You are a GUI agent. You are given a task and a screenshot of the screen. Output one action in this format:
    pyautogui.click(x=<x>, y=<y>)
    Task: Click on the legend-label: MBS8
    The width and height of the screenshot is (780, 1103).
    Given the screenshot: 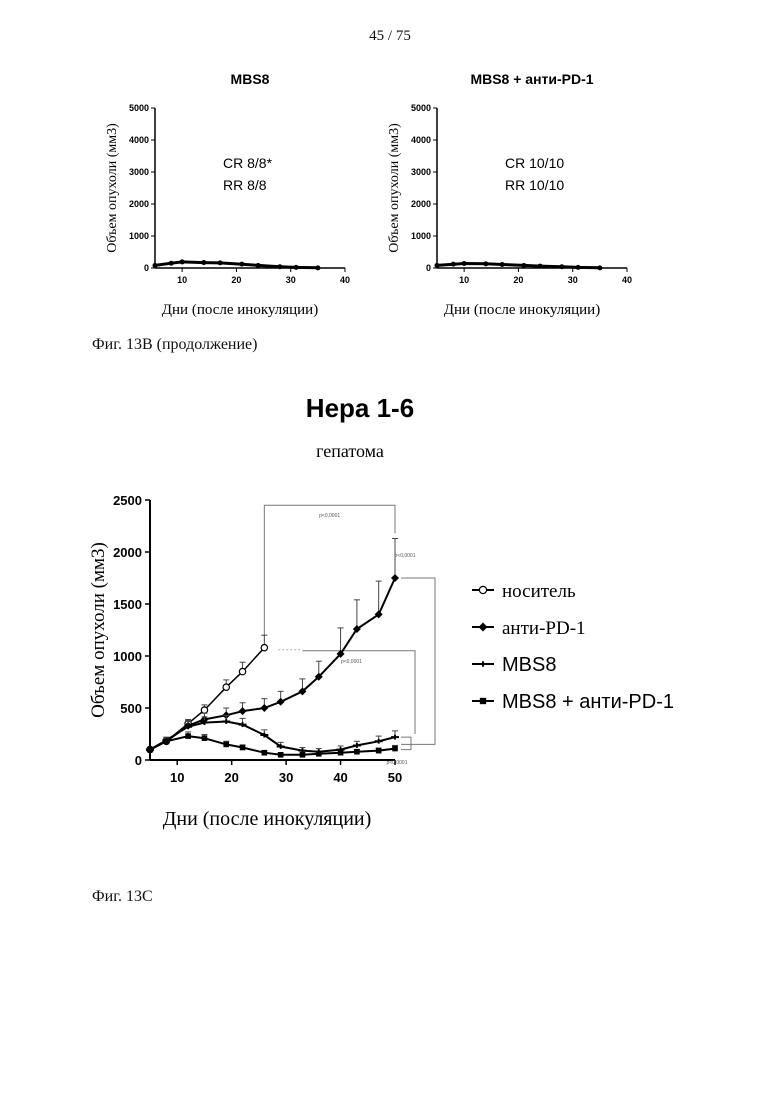 What is the action you would take?
    pyautogui.click(x=529, y=665)
    